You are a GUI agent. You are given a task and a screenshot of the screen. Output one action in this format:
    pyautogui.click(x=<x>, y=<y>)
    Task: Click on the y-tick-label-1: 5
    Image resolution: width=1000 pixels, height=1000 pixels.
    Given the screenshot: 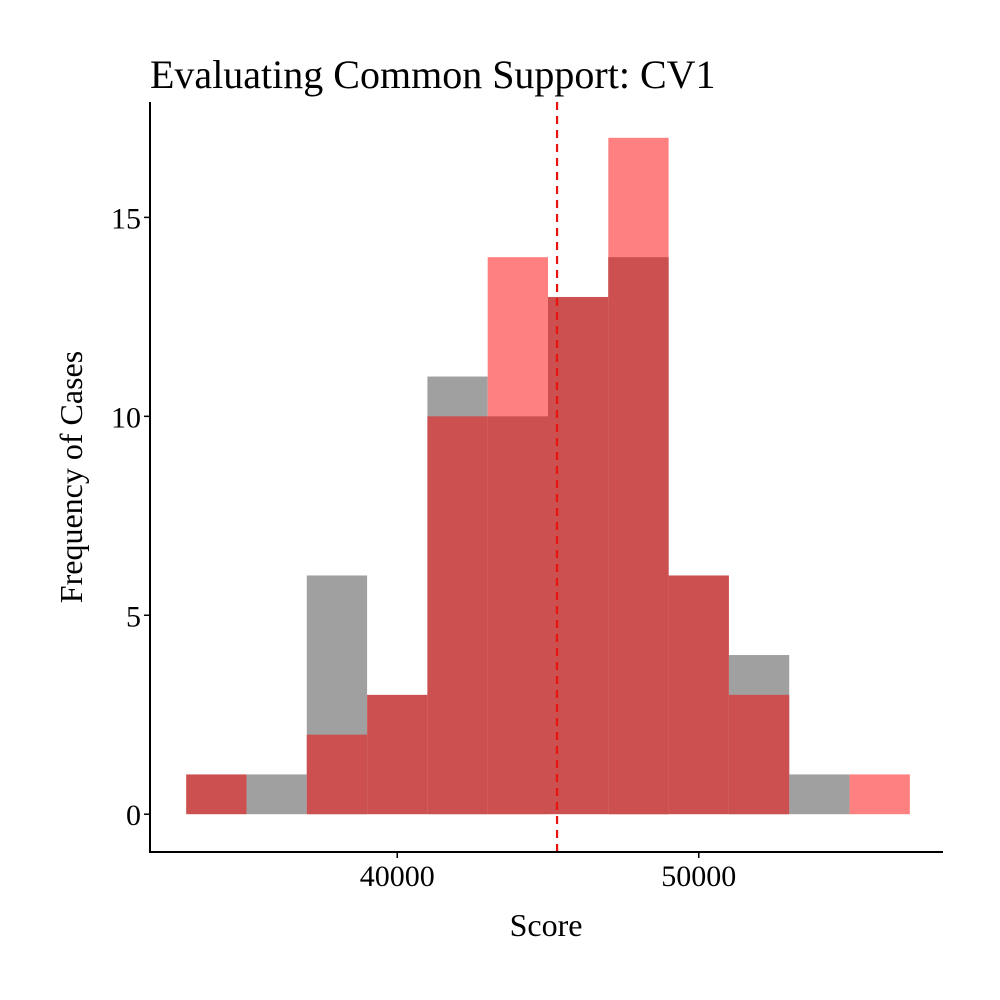 What is the action you would take?
    pyautogui.click(x=133, y=616)
    